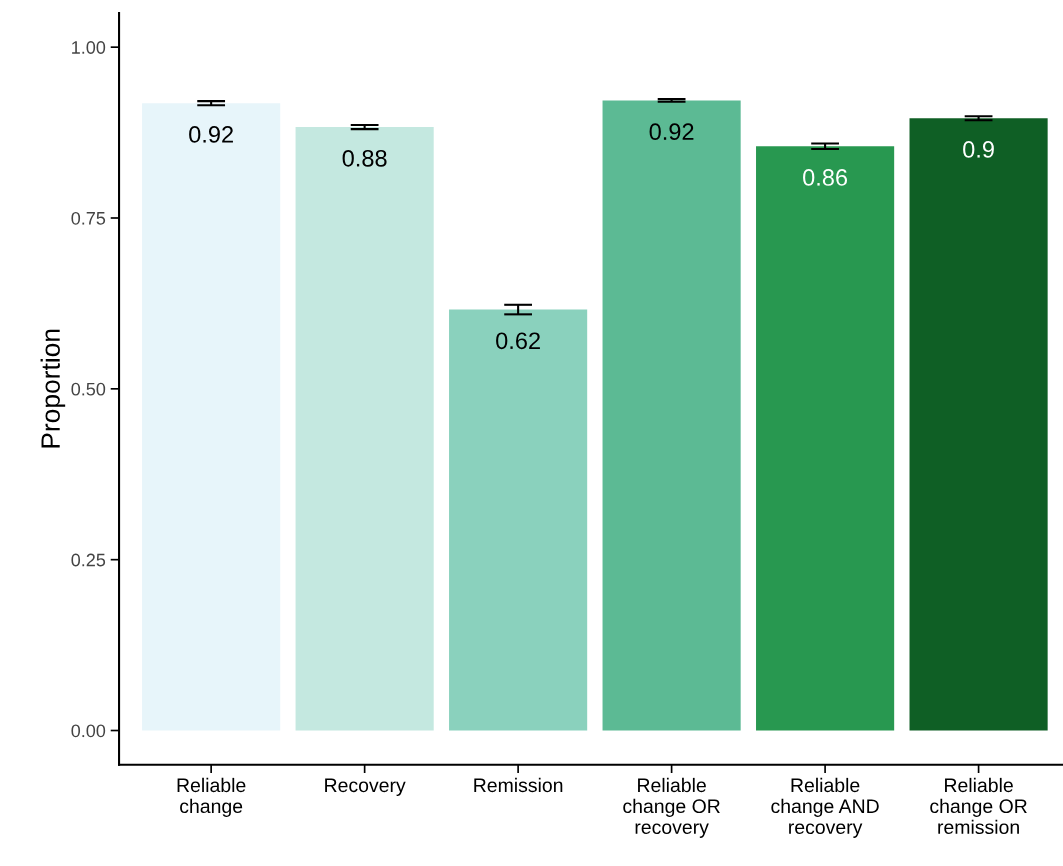  I want to click on x-tick-label: Reliable change AND recovery, so click(825, 807).